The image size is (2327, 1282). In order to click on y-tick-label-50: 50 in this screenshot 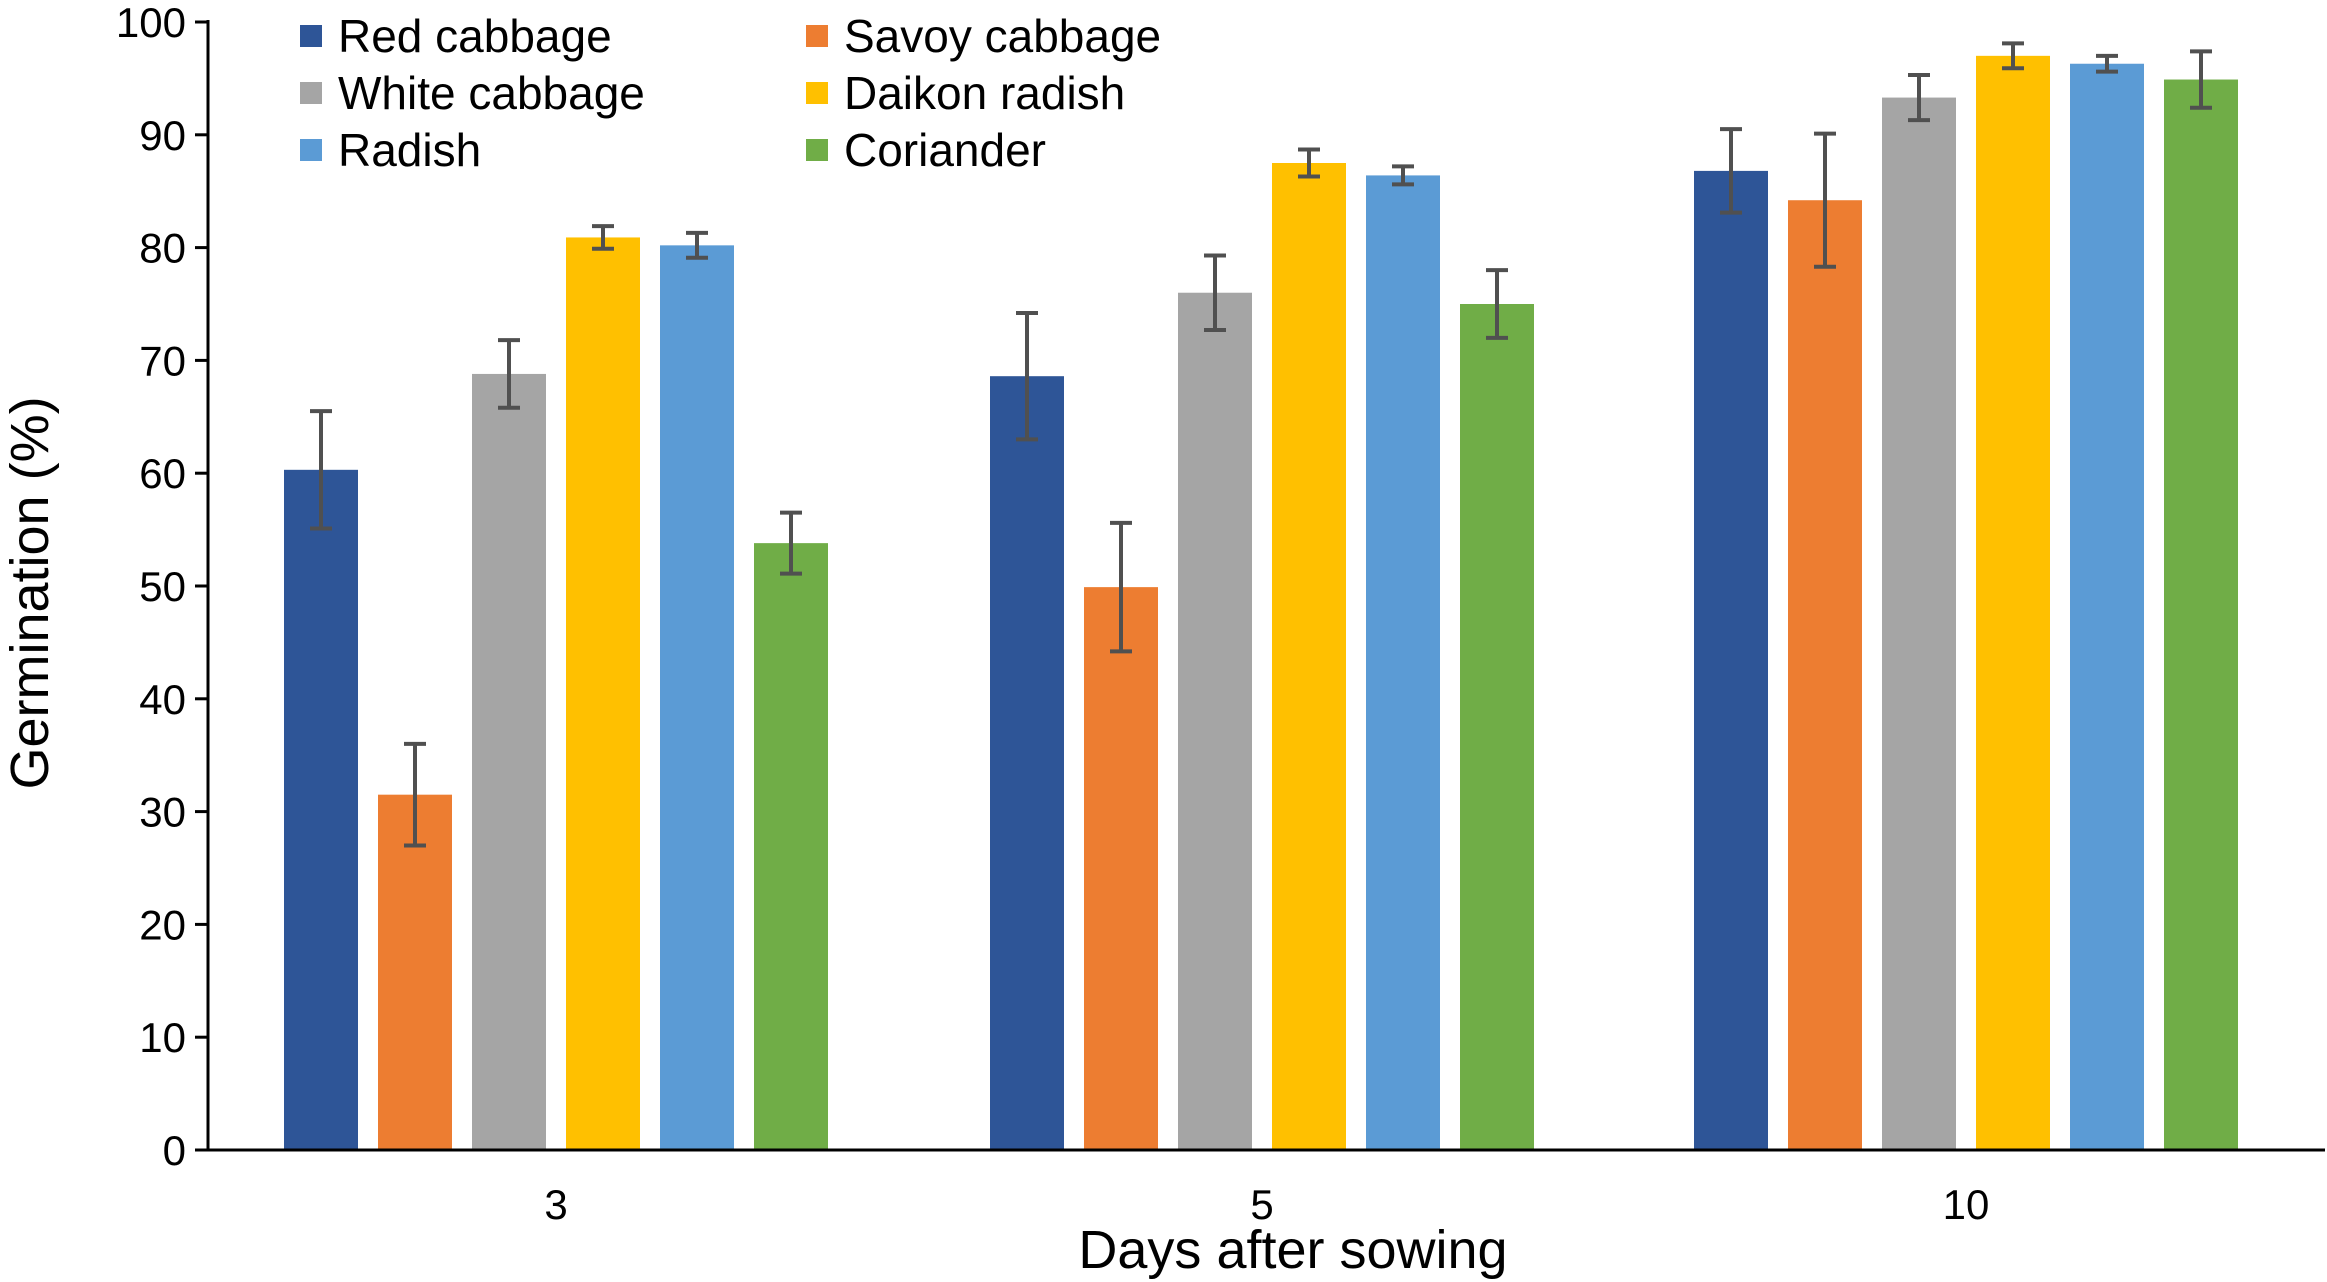, I will do `click(162, 586)`.